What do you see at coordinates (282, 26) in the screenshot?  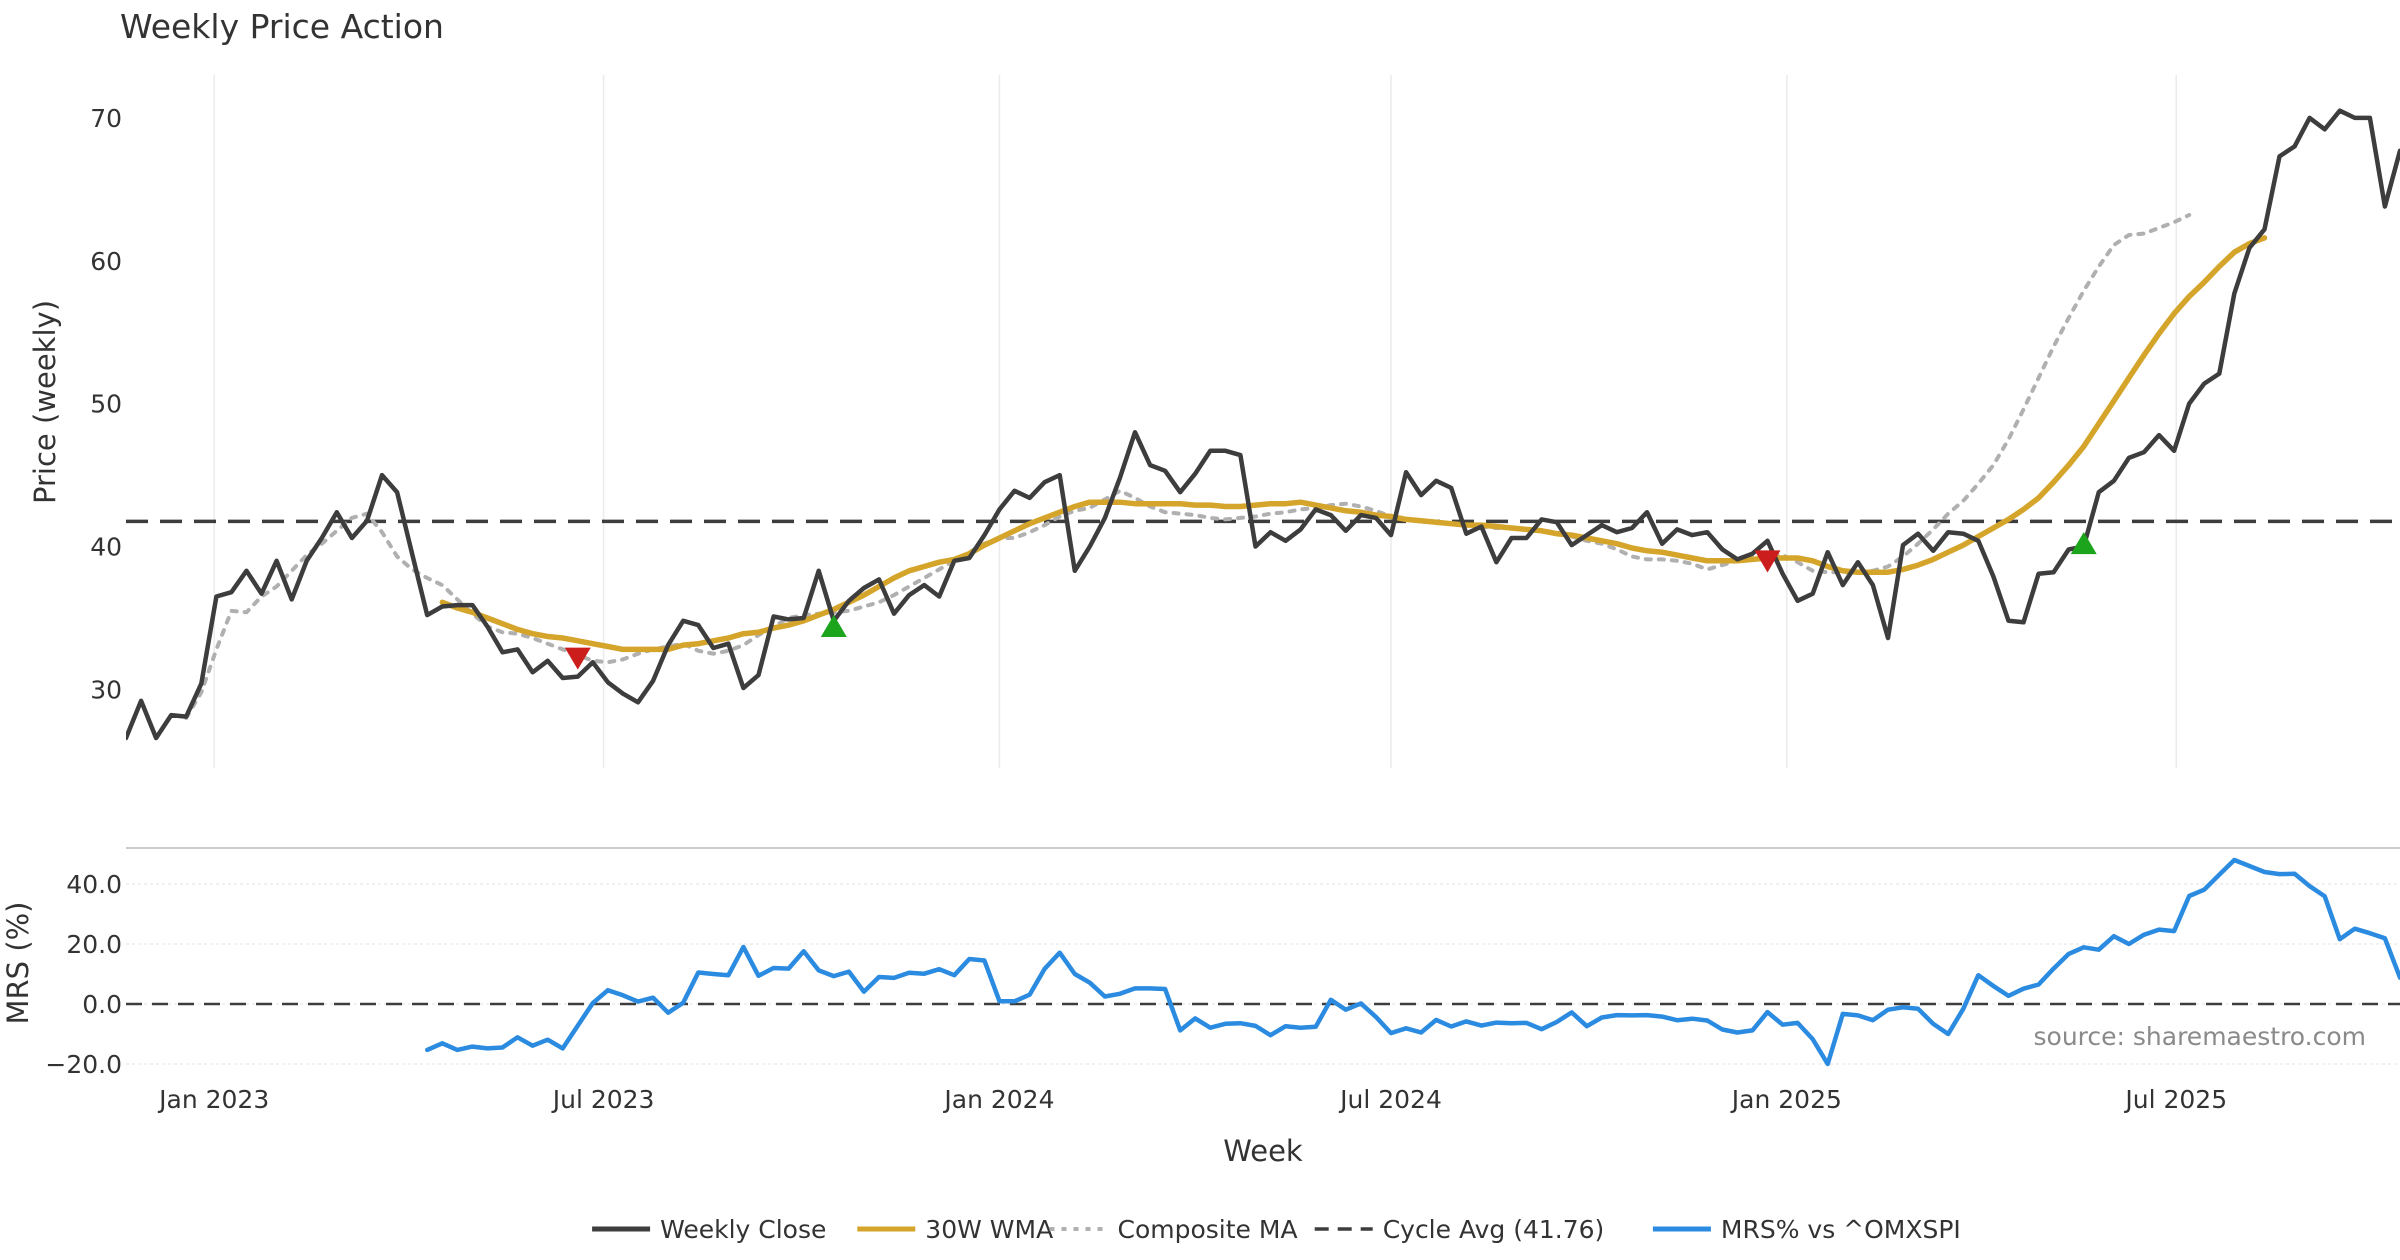 I see `chart-title: Weekly Price Action` at bounding box center [282, 26].